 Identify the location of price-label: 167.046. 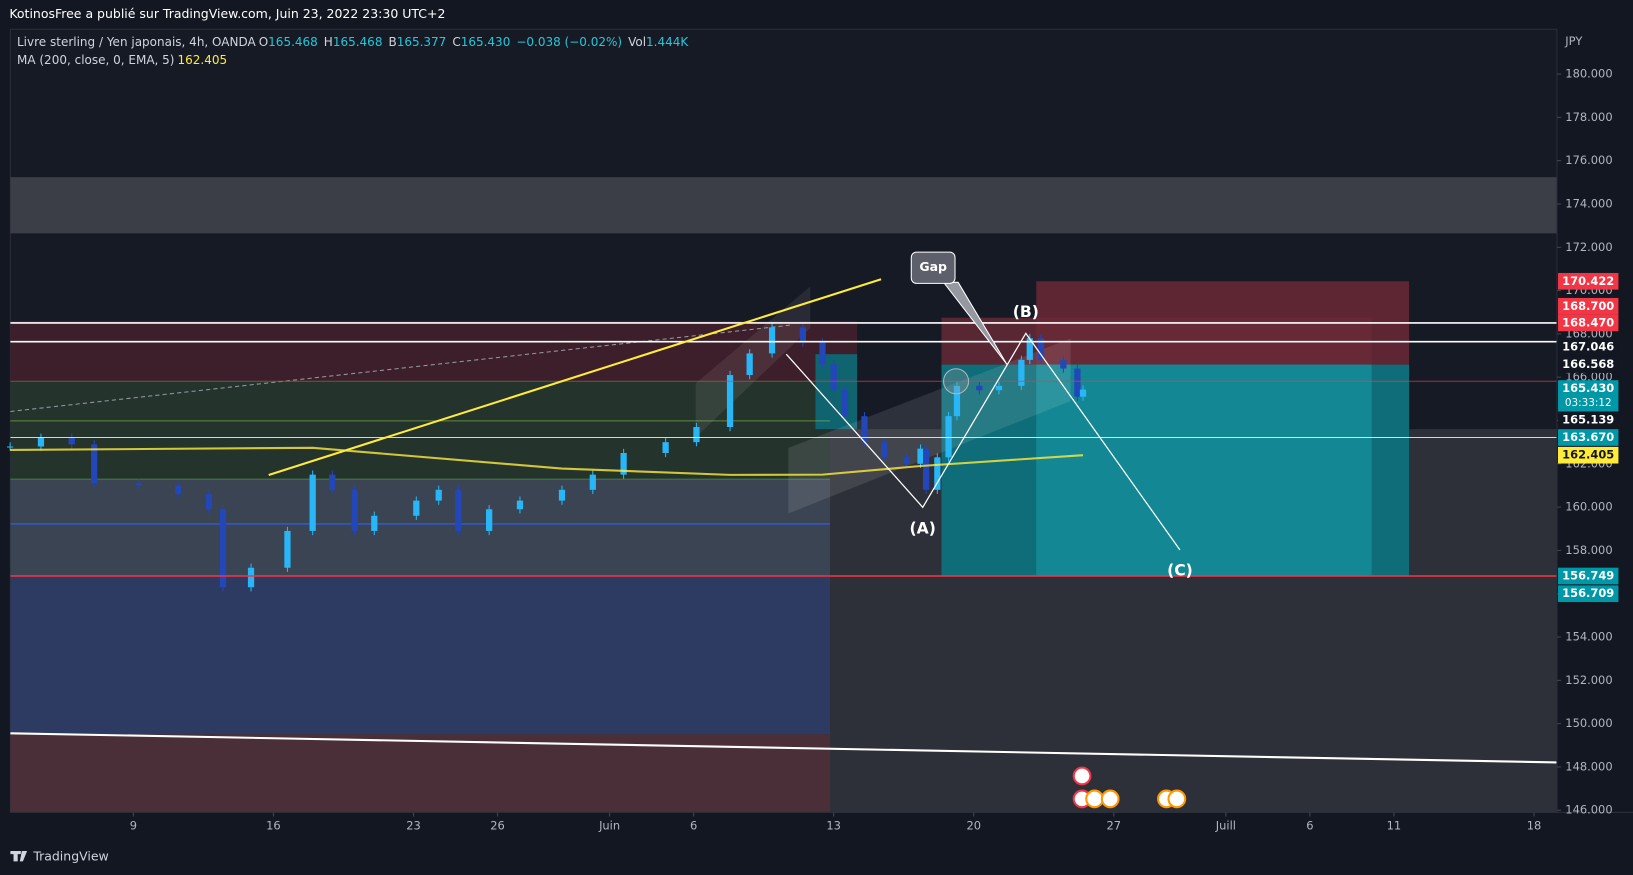
(1588, 346).